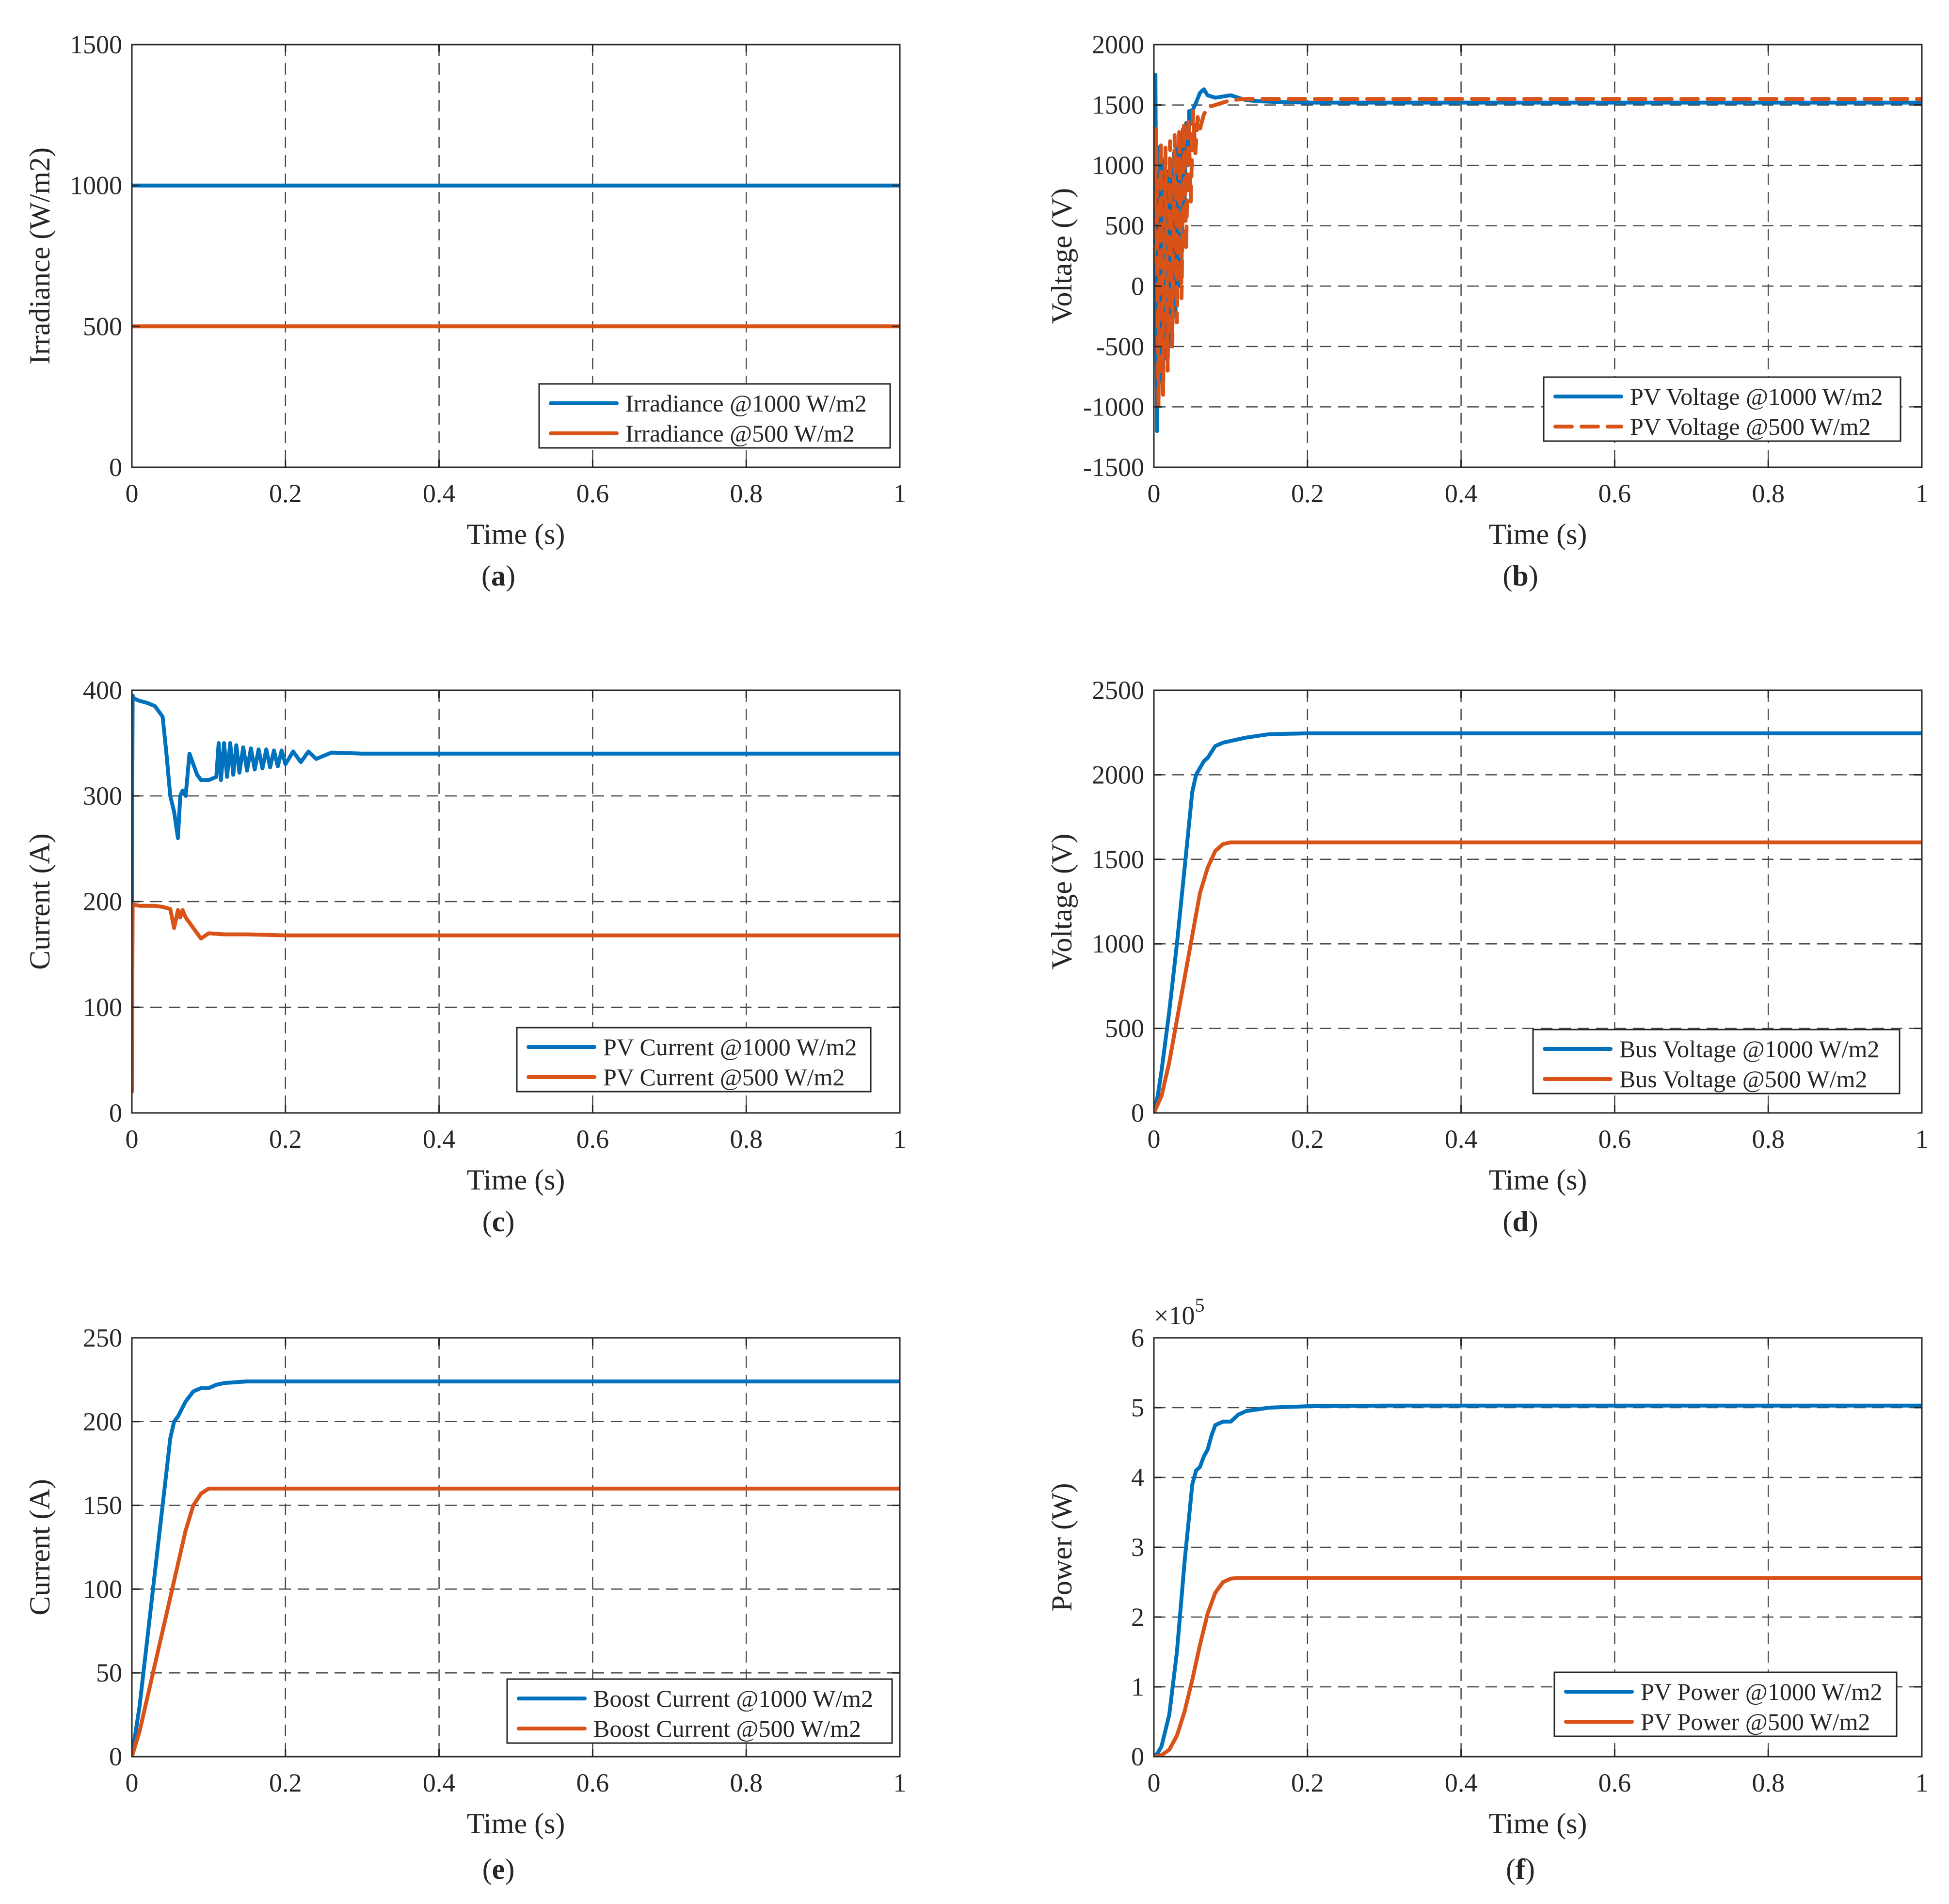  Describe the element at coordinates (1179, 1312) in the screenshot. I see `y-exponent-label: ×10⁵` at that location.